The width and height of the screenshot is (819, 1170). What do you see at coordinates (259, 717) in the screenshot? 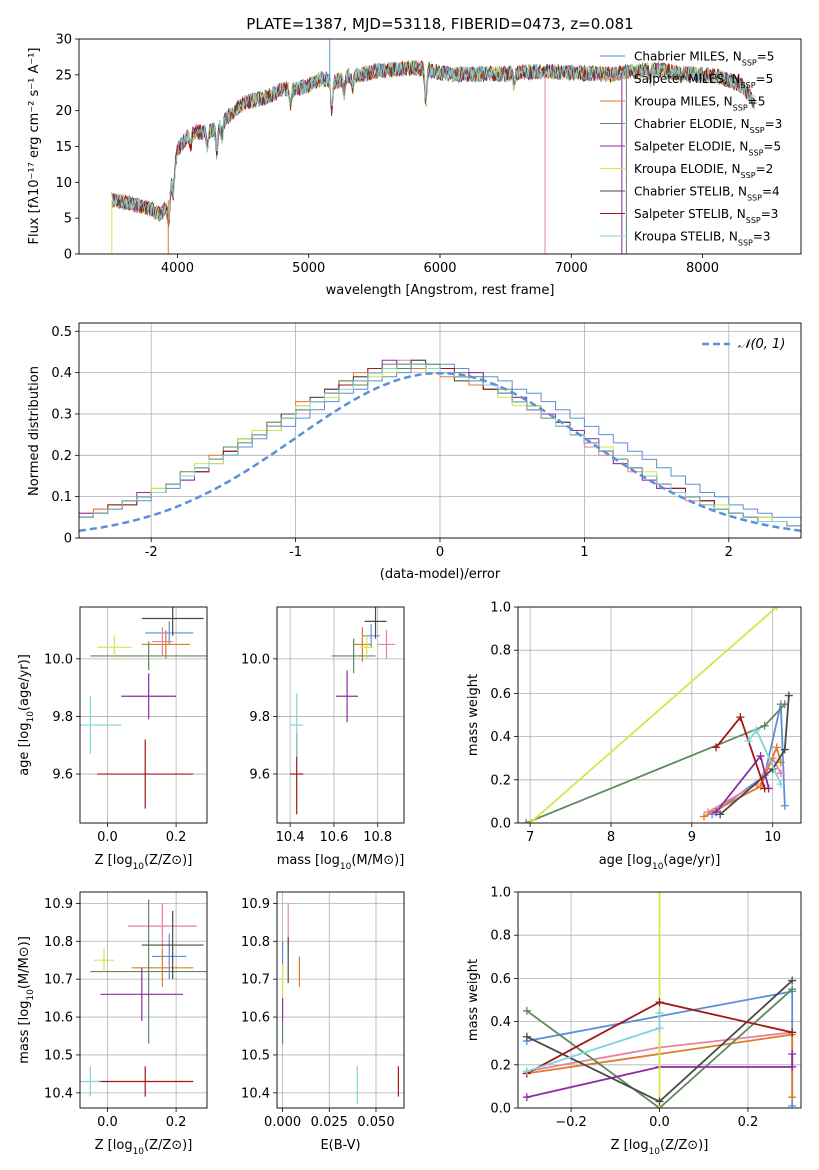
I see `y-tick-label: 9.8` at bounding box center [259, 717].